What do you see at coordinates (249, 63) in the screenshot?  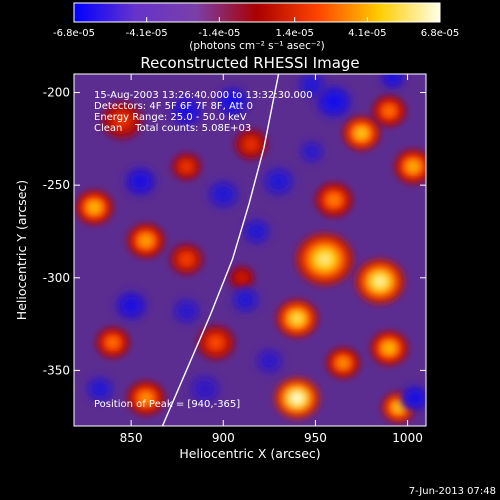 I see `chart-title: Reconstructed RHESSI Image` at bounding box center [249, 63].